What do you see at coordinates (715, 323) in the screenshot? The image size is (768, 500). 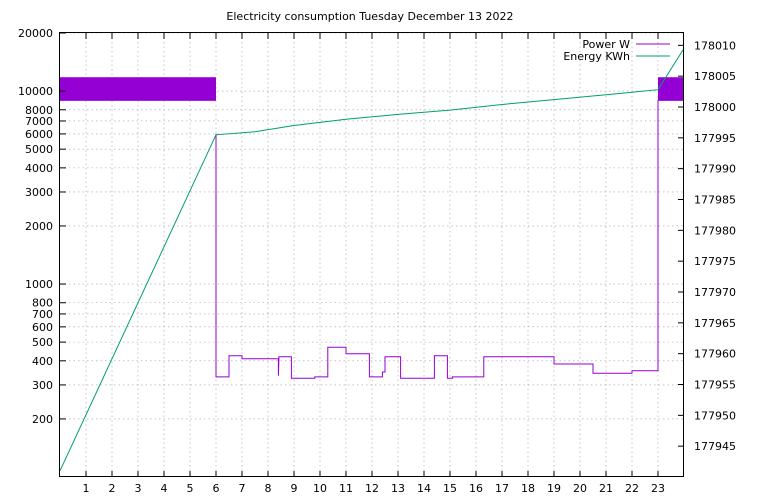 I see `y2-tick-label: 177965` at bounding box center [715, 323].